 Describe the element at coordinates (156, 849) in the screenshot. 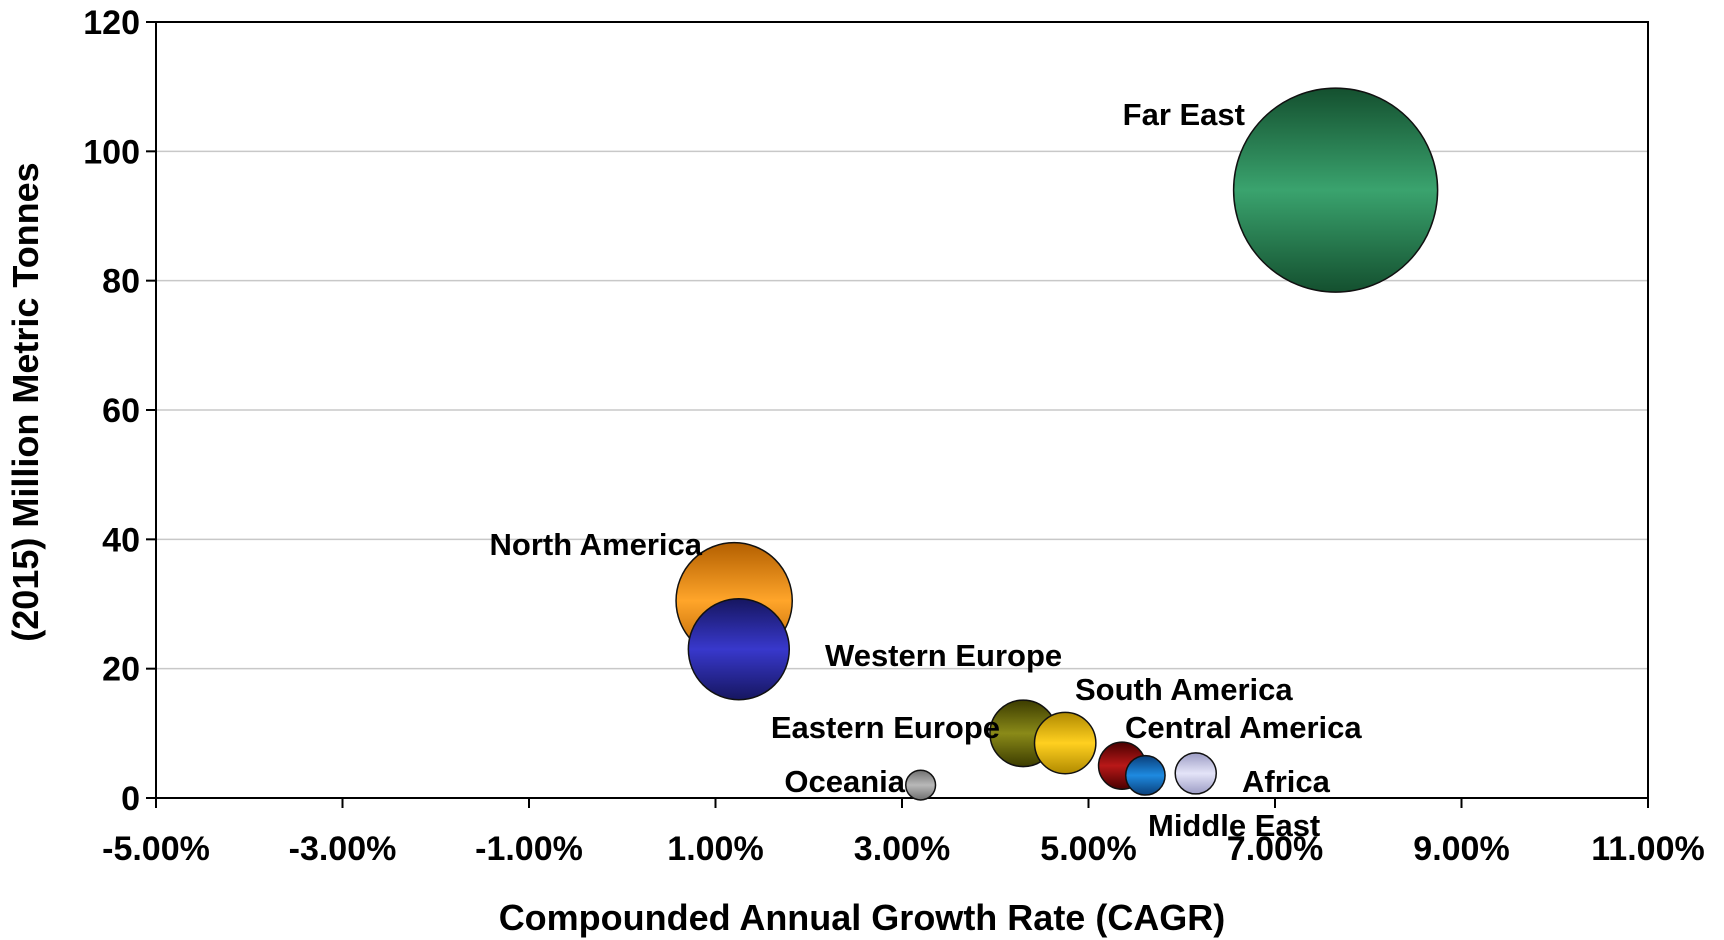

I see `x-tick-label: -5.00%` at that location.